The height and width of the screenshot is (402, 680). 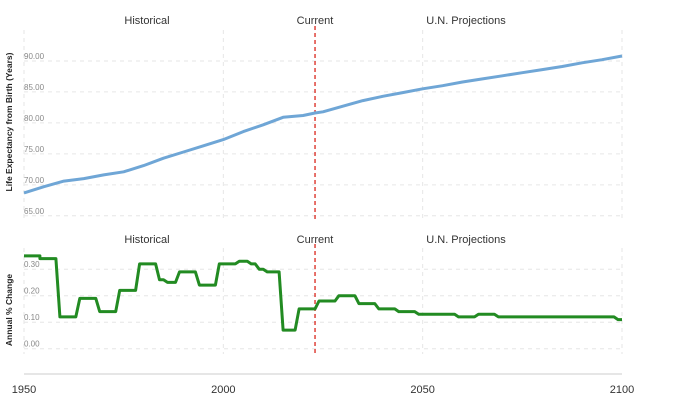 I want to click on x-tick-label: 1950, so click(x=24, y=390).